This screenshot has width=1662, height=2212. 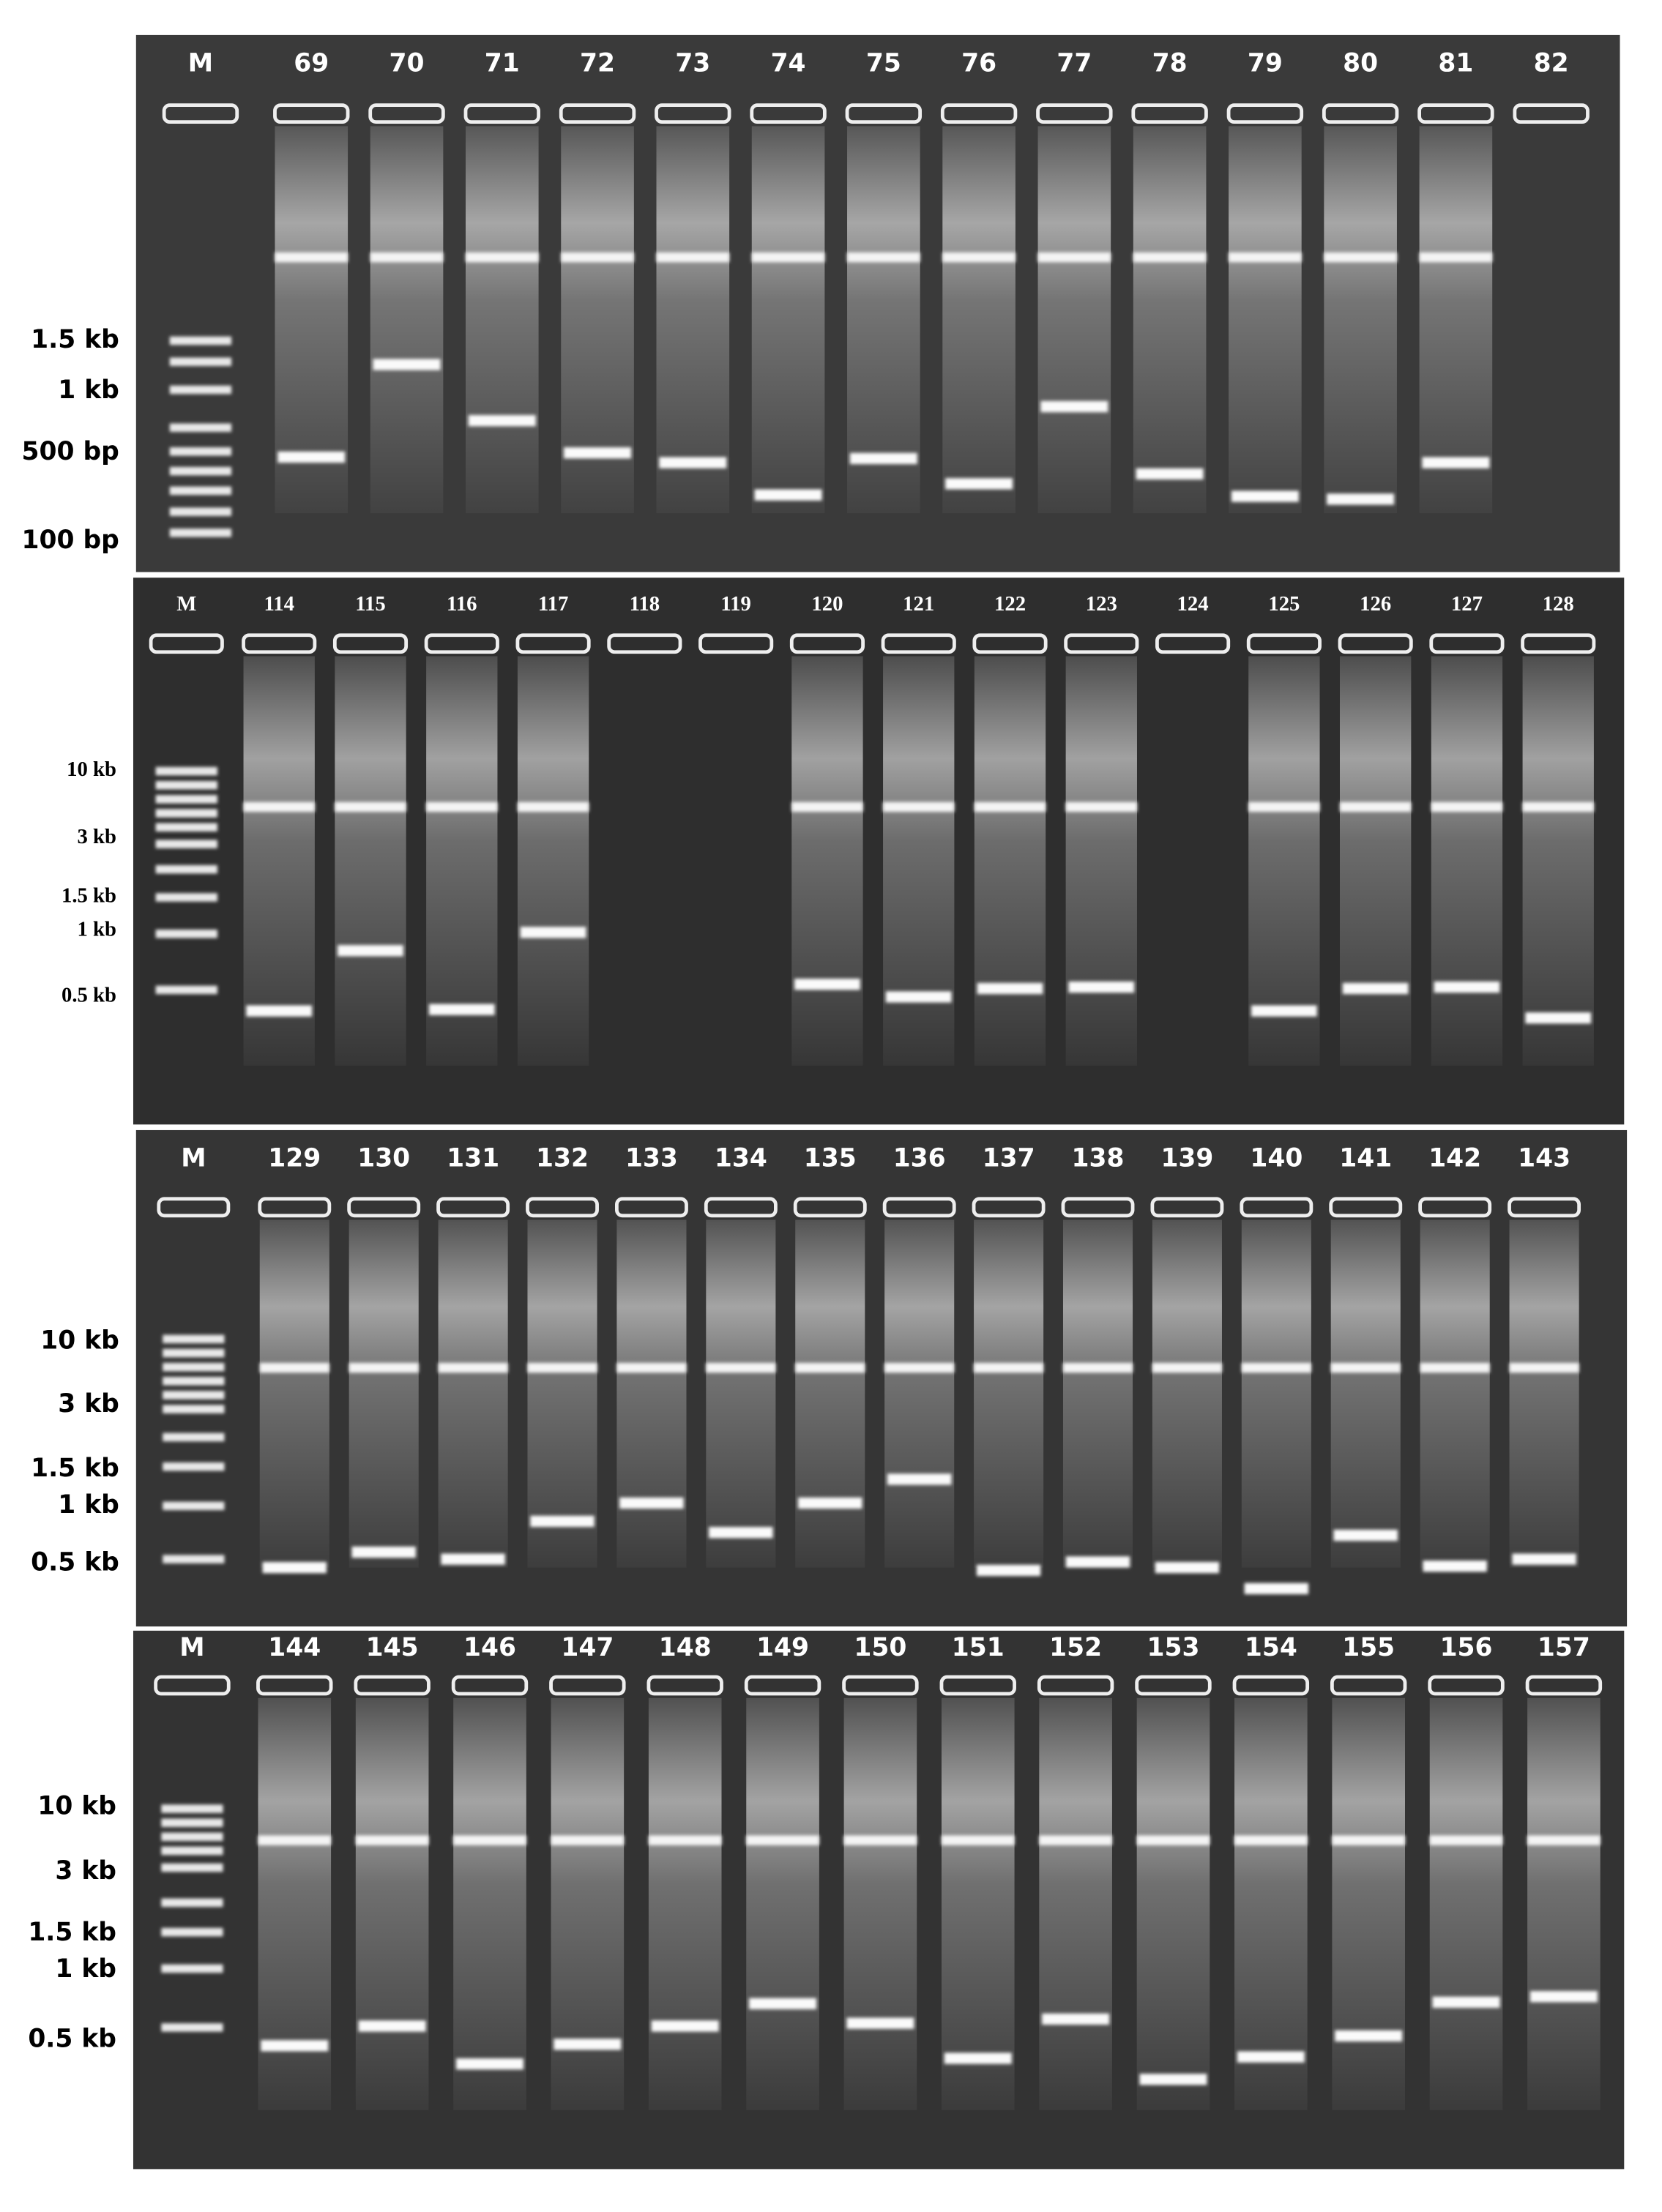 What do you see at coordinates (1193, 604) in the screenshot?
I see `lane-label: 124` at bounding box center [1193, 604].